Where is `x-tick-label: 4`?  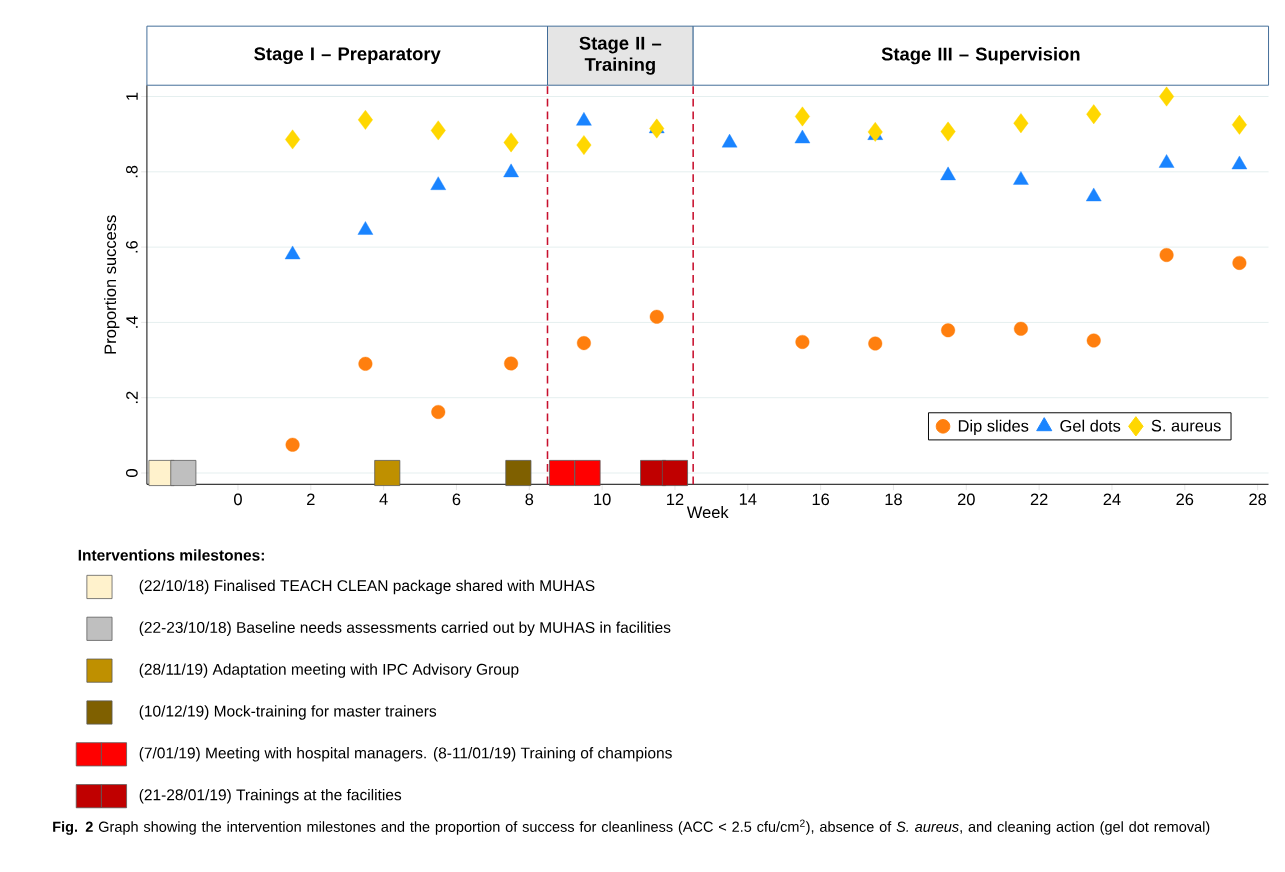 x-tick-label: 4 is located at coordinates (383, 499).